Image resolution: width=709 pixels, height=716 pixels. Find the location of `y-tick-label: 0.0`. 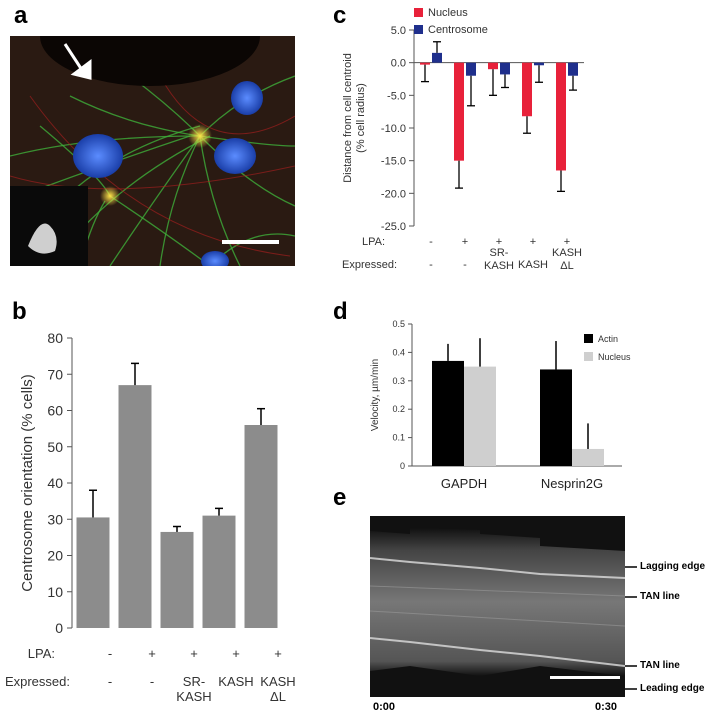

y-tick-label: 0.0 is located at coordinates (398, 64).